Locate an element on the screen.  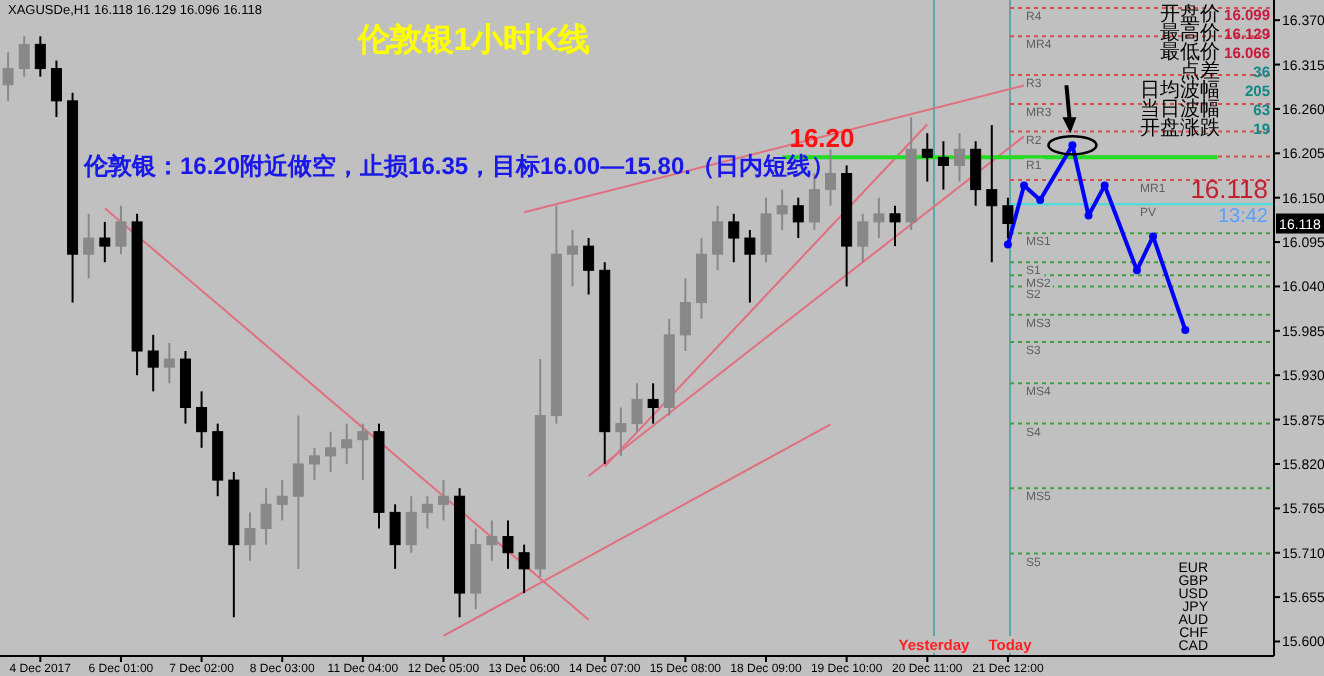
annotation: 当日波幅 is located at coordinates (1180, 109).